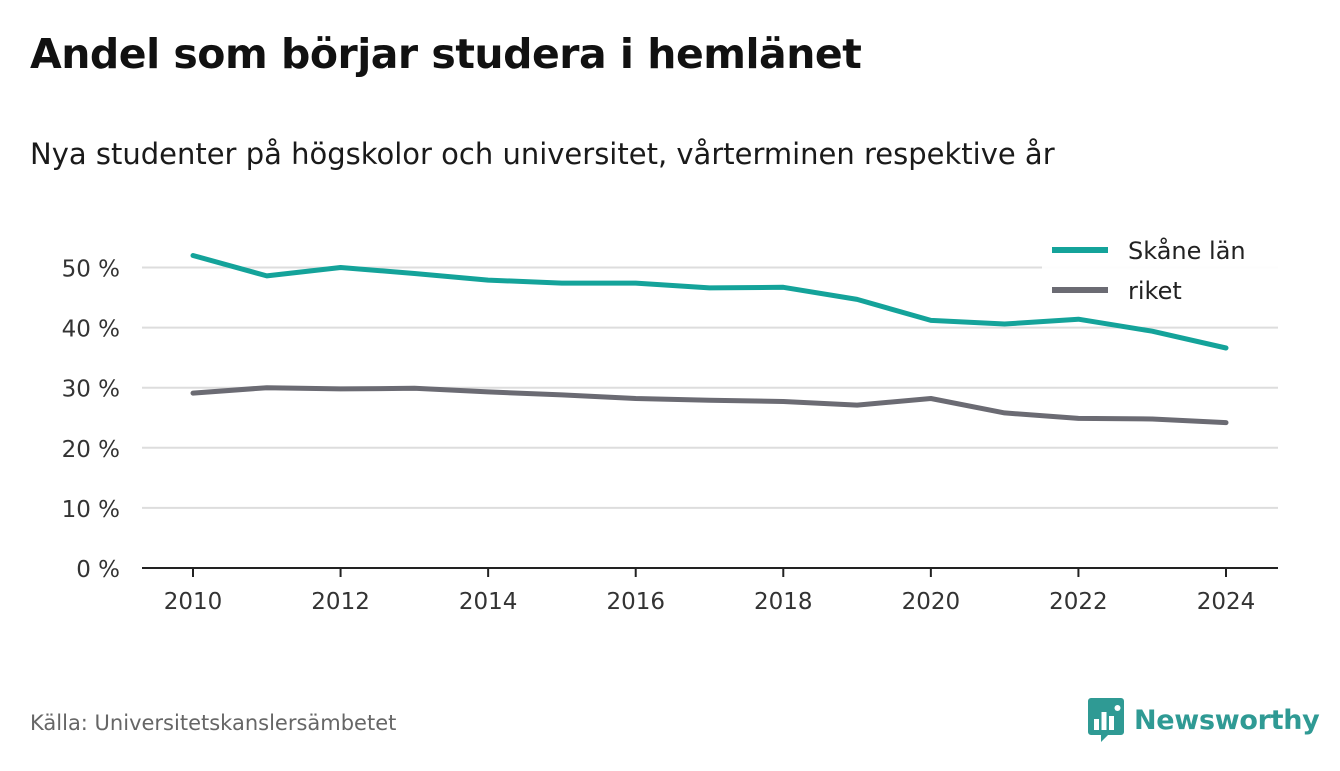 This screenshot has height=771, width=1340. What do you see at coordinates (91, 390) in the screenshot?
I see `y-tick-label: 30 %` at bounding box center [91, 390].